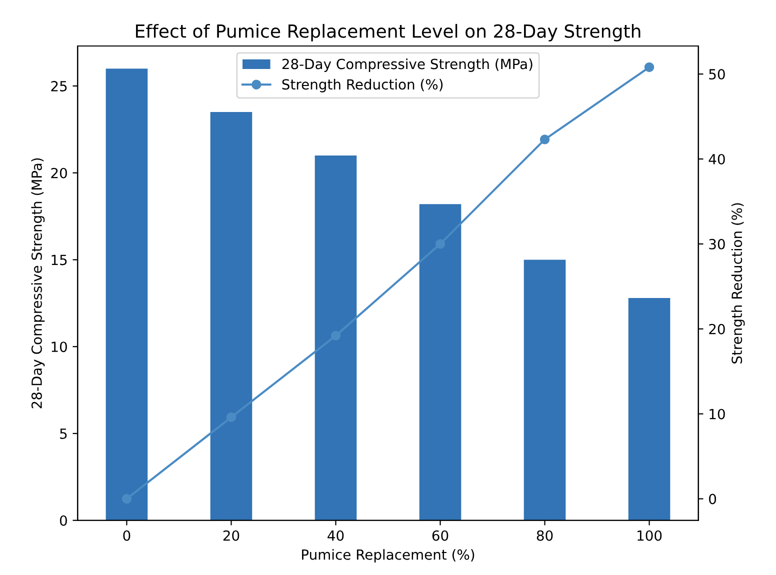 The image size is (776, 575). What do you see at coordinates (38, 283) in the screenshot?
I see `y-axis-title: 28-Day Compressive Strength (MPa)` at bounding box center [38, 283].